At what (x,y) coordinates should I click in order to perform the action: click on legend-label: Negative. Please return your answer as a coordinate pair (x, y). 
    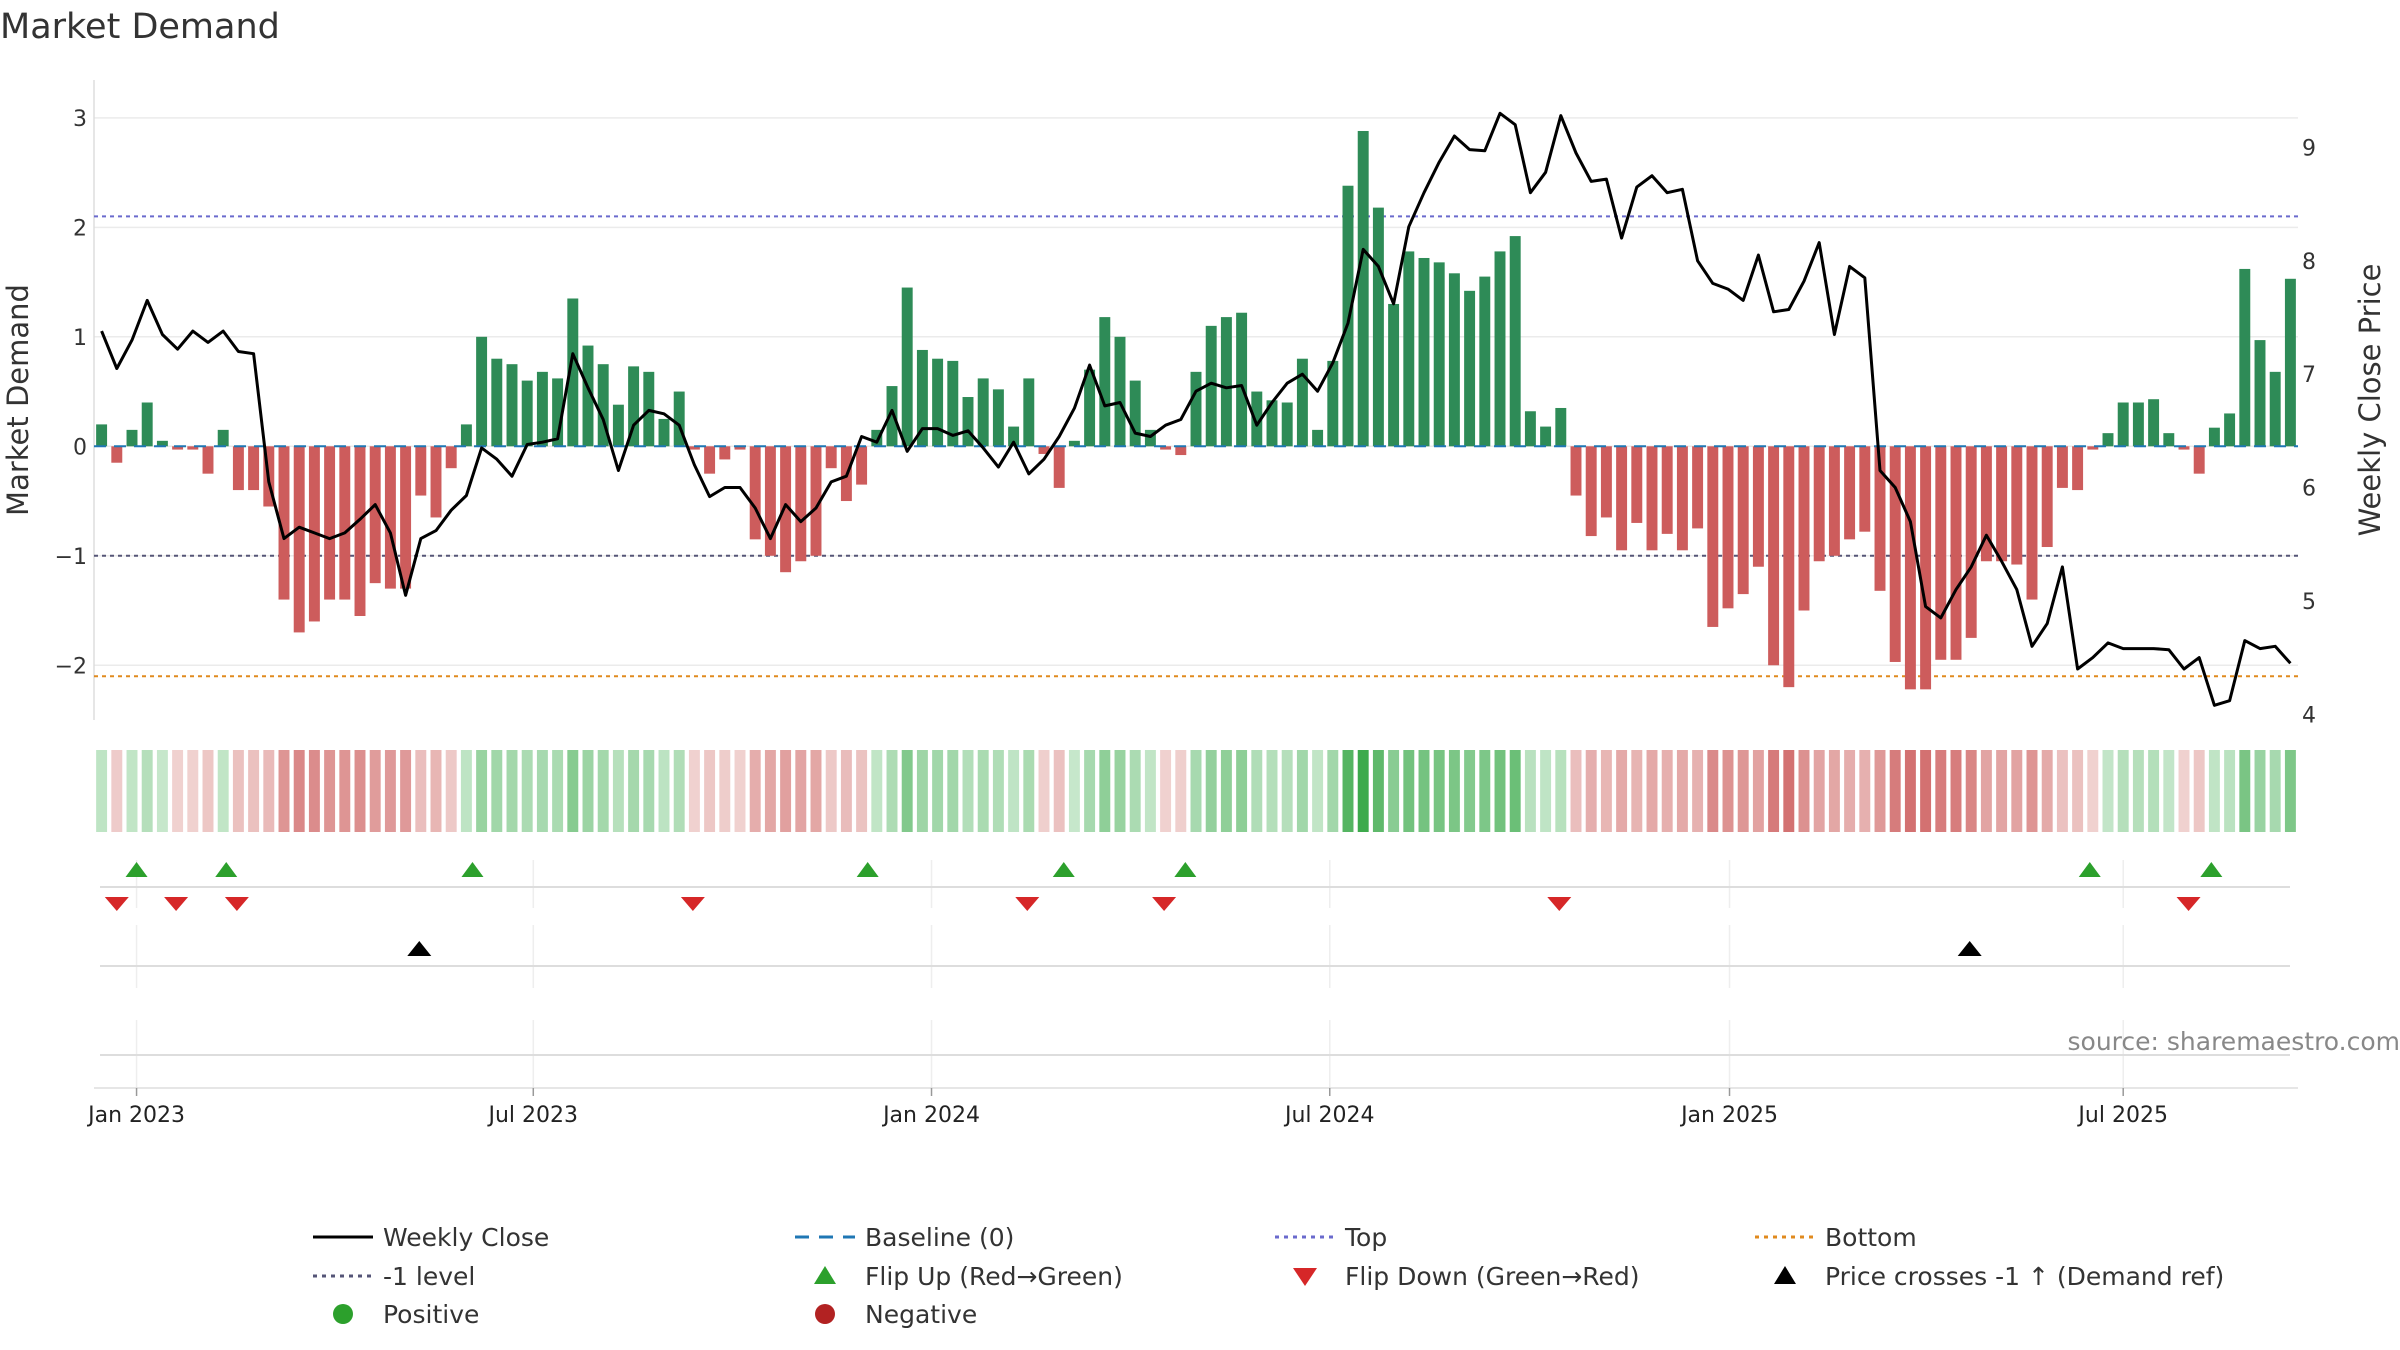
    Looking at the image, I should click on (921, 1314).